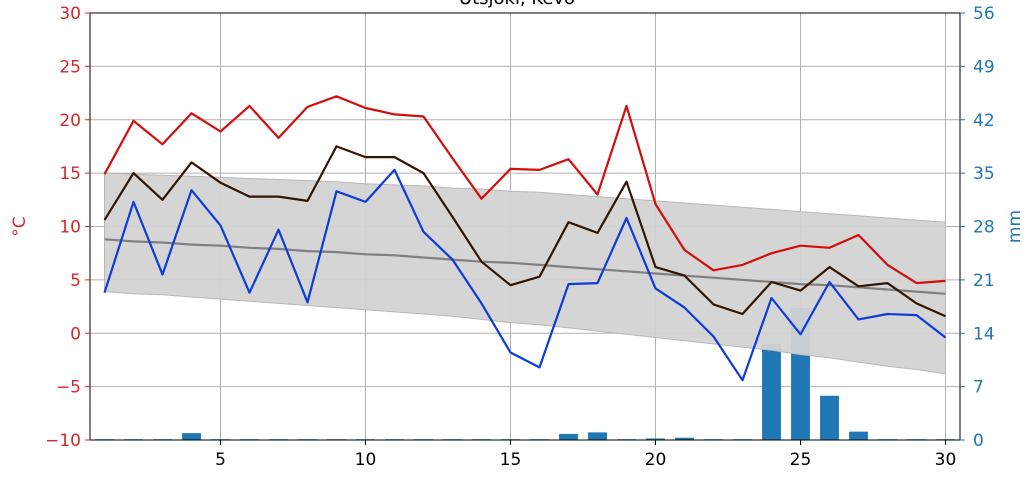  I want to click on x-tick-label: 10, so click(366, 460).